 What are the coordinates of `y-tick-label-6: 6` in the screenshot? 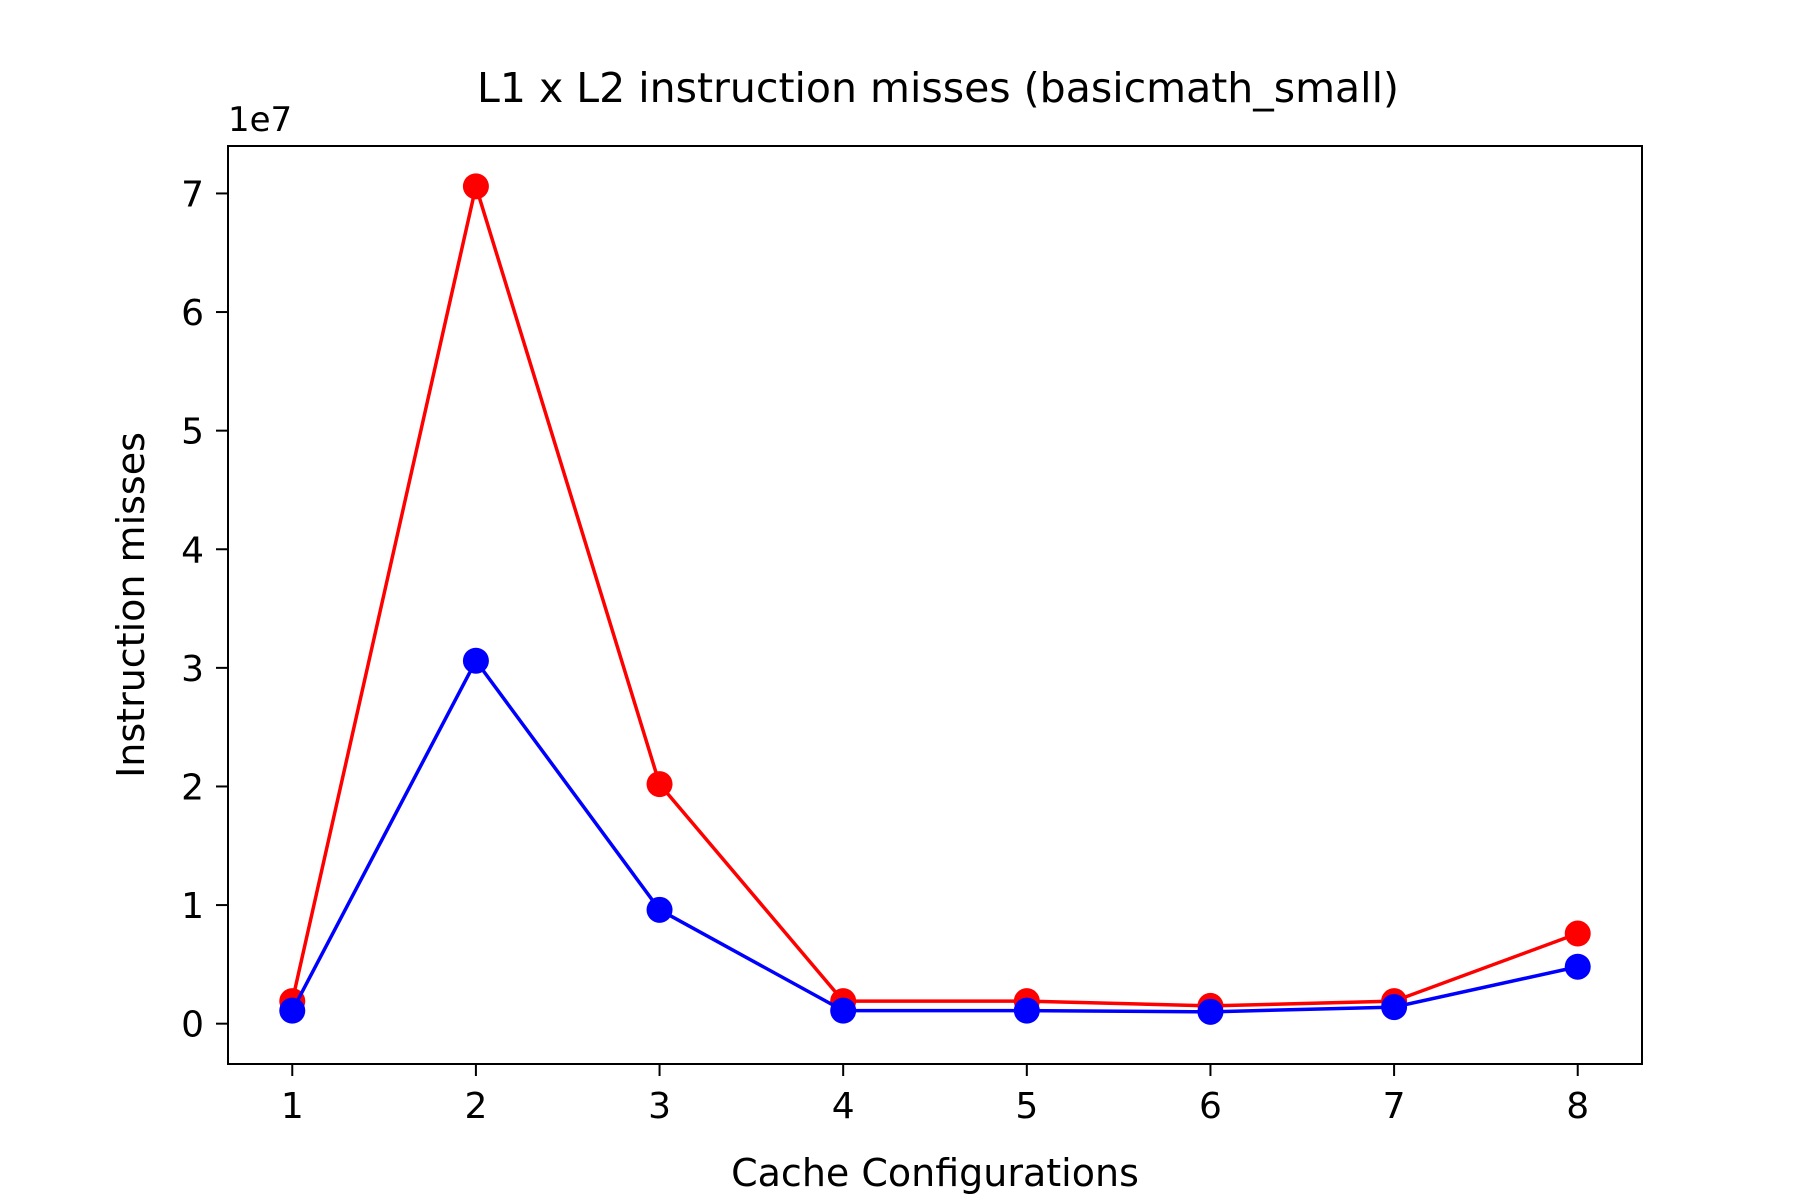 It's located at (192, 313).